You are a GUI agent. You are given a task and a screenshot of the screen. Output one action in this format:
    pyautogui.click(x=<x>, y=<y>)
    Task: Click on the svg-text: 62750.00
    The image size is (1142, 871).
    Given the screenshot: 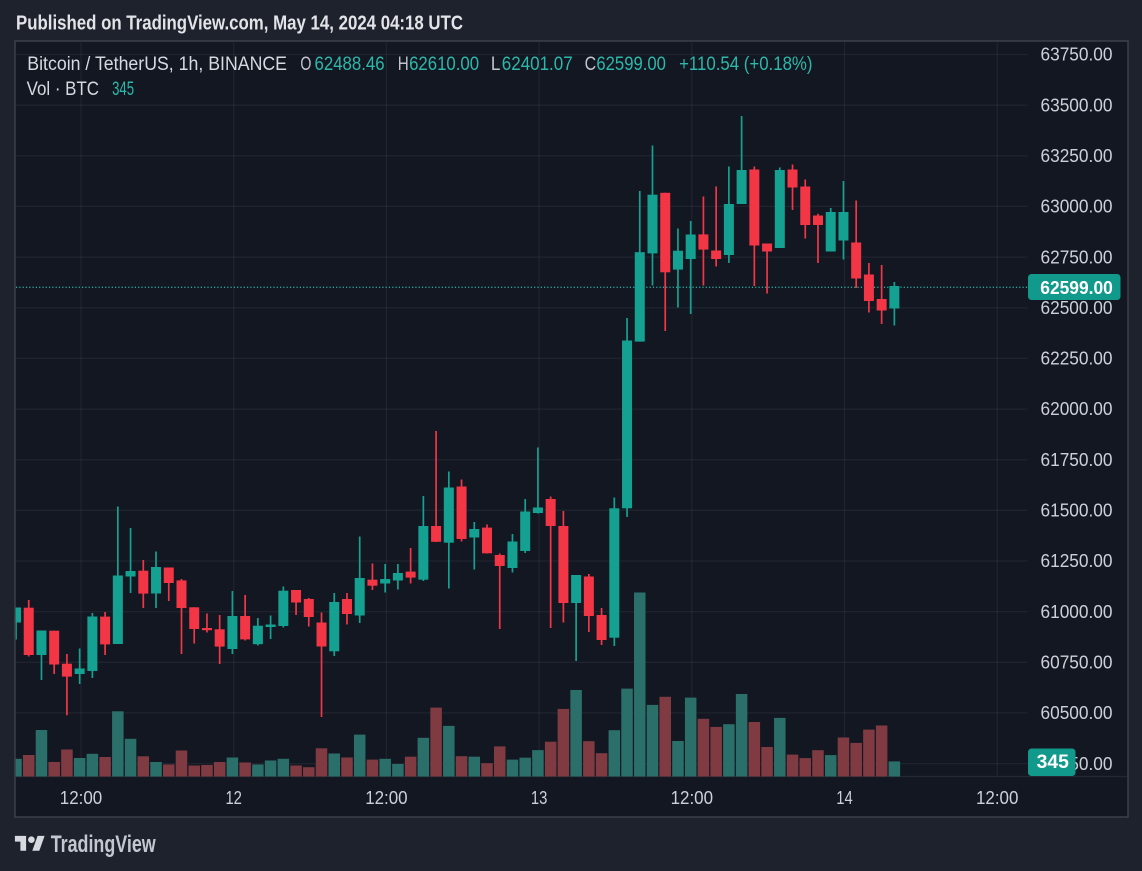 What is the action you would take?
    pyautogui.click(x=1077, y=257)
    